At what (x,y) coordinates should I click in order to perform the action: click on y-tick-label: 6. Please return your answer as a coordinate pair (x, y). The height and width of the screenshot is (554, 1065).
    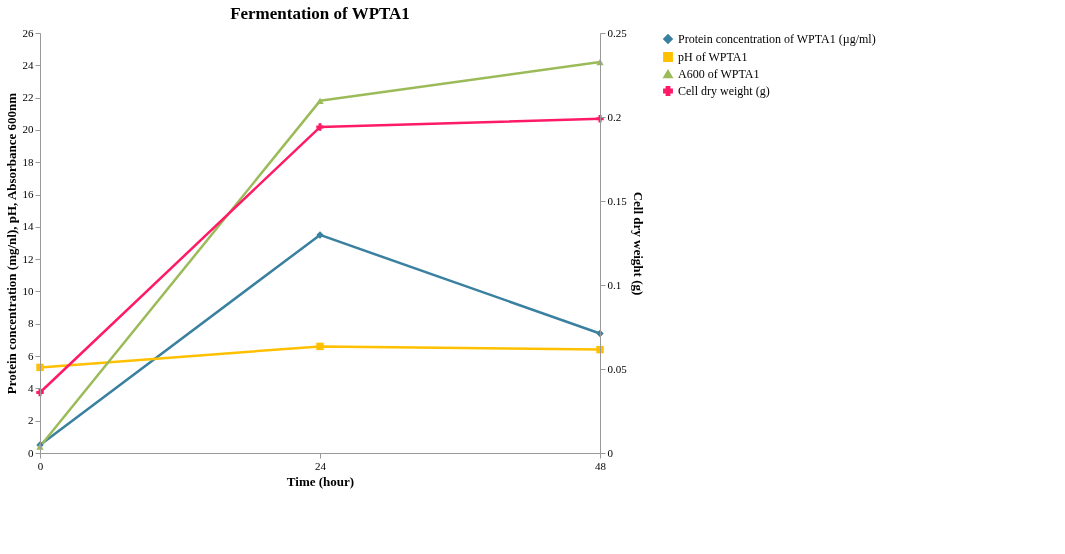
    Looking at the image, I should click on (31, 355).